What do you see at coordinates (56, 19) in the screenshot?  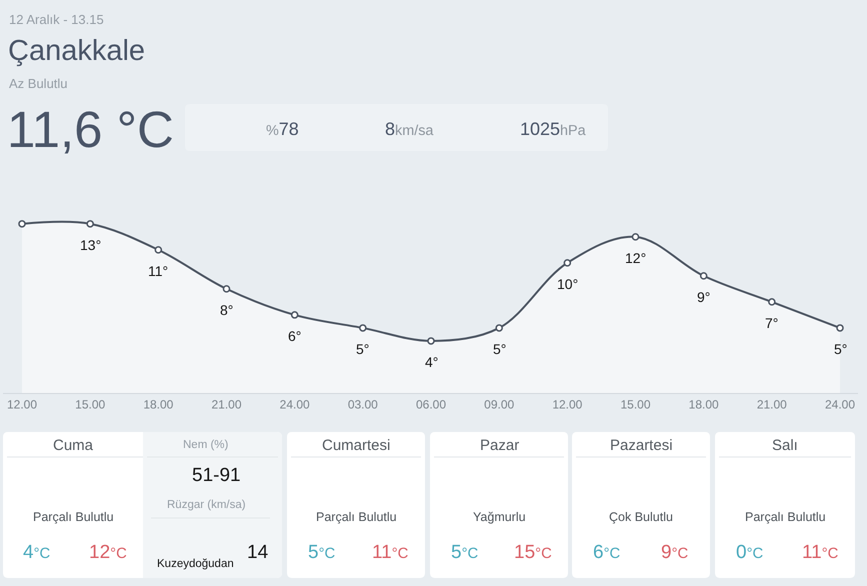 I see `text: 12 Aralık - 13.15` at bounding box center [56, 19].